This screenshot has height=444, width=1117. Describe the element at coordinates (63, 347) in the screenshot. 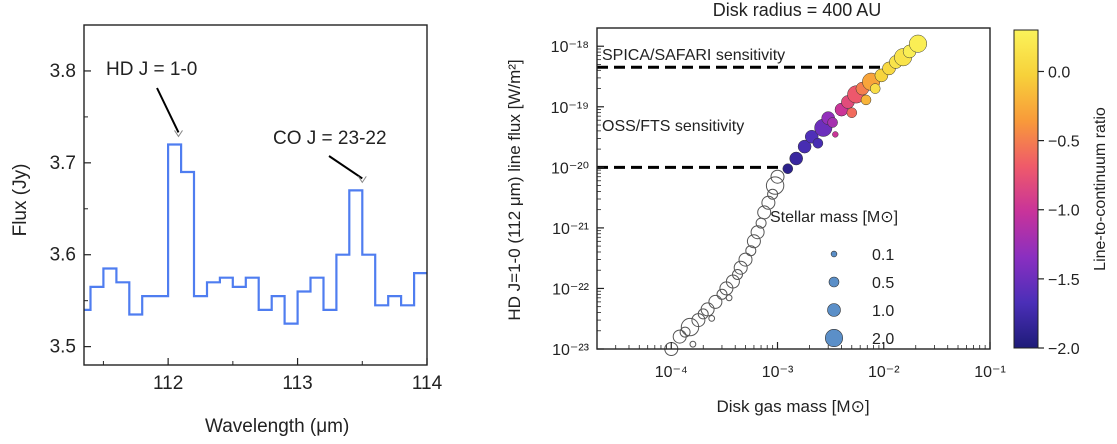

I see `spectrum-y-tick-label: 3.5` at that location.